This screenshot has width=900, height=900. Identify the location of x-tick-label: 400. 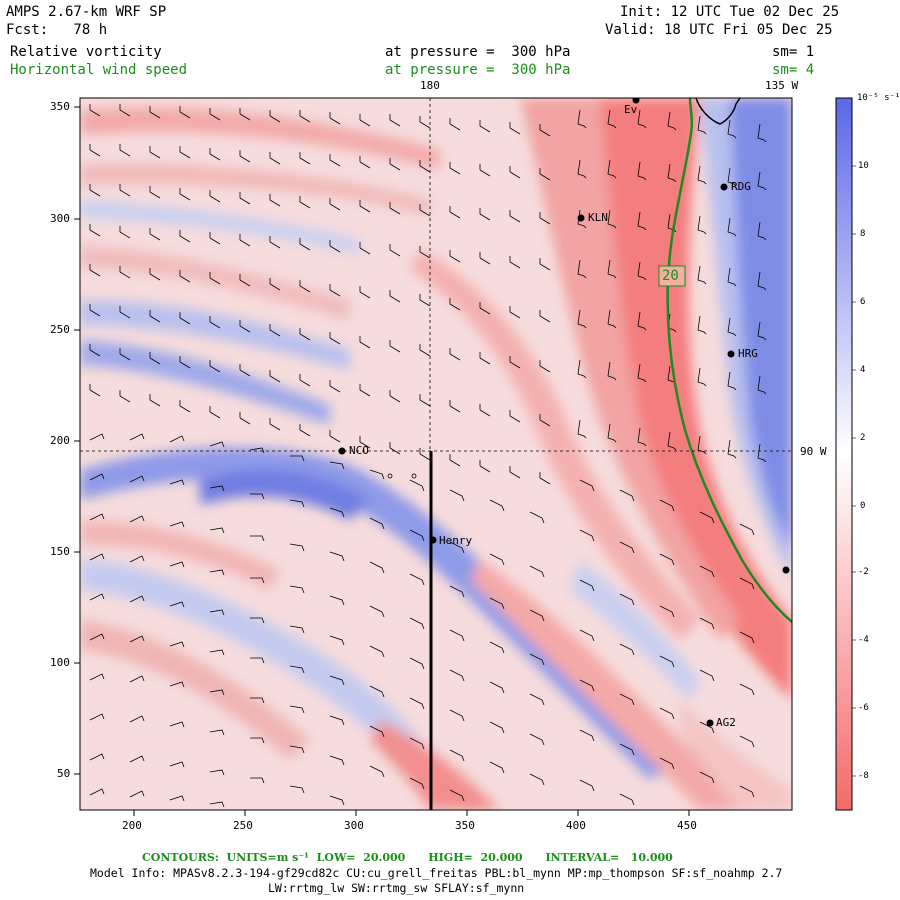
(576, 825).